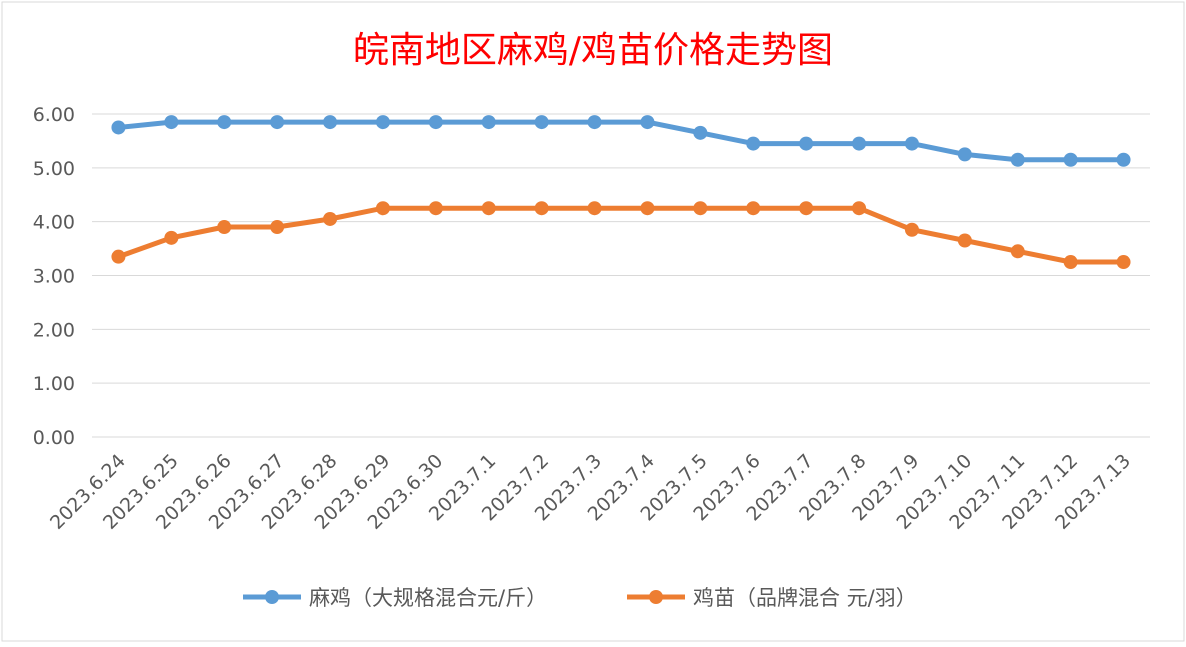 Image resolution: width=1186 pixels, height=647 pixels. What do you see at coordinates (428, 598) in the screenshot?
I see `legend-label: 麻鸡（大规格混合元/斤）` at bounding box center [428, 598].